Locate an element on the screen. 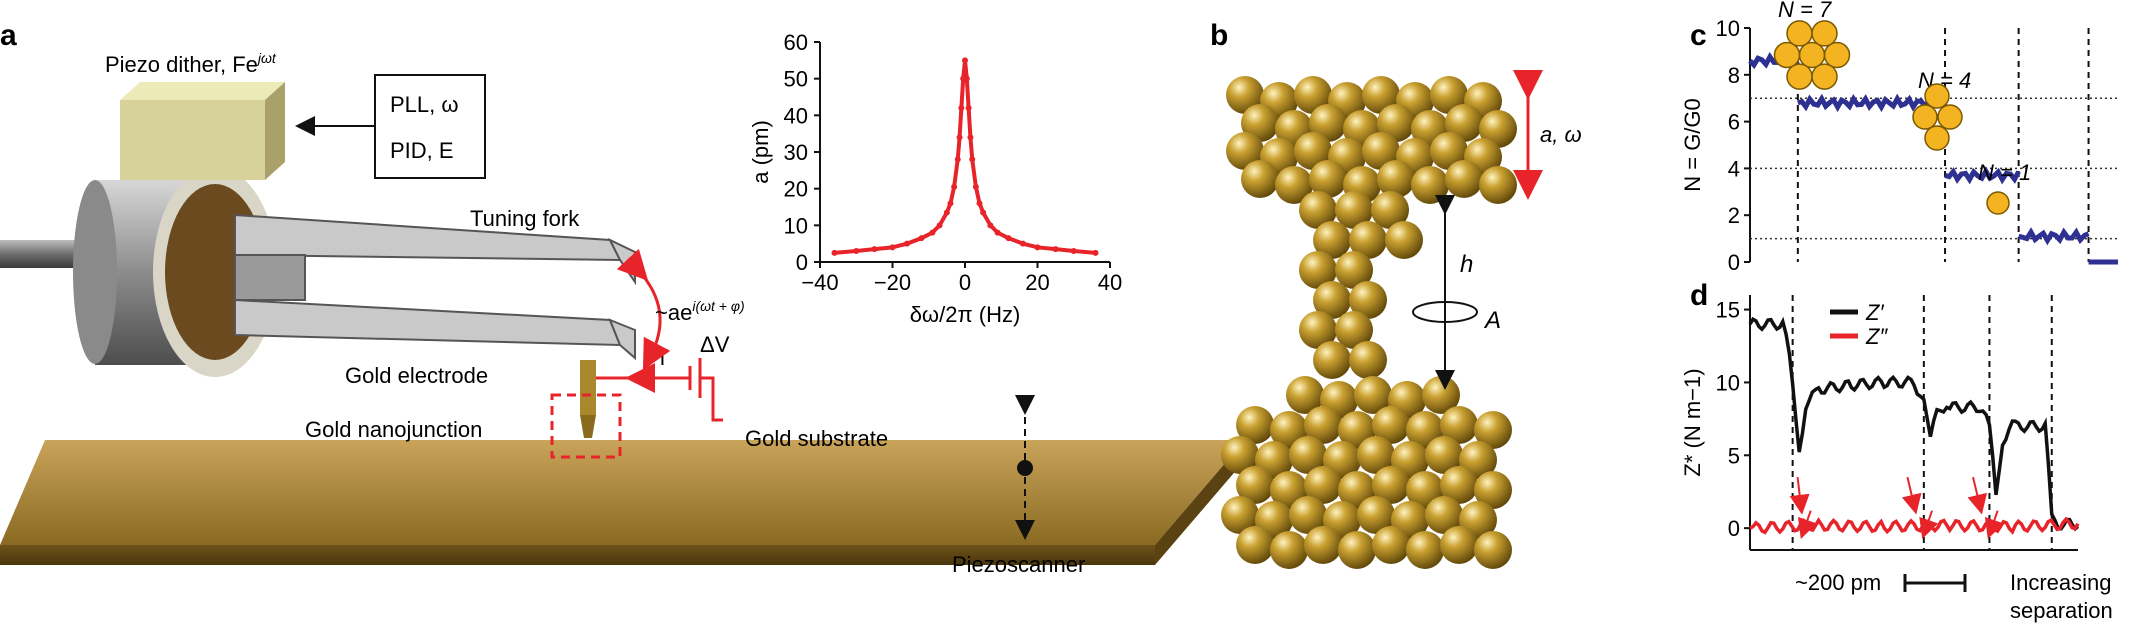 The width and height of the screenshot is (2135, 625). inset-x-tick-label: −40 is located at coordinates (819, 282).